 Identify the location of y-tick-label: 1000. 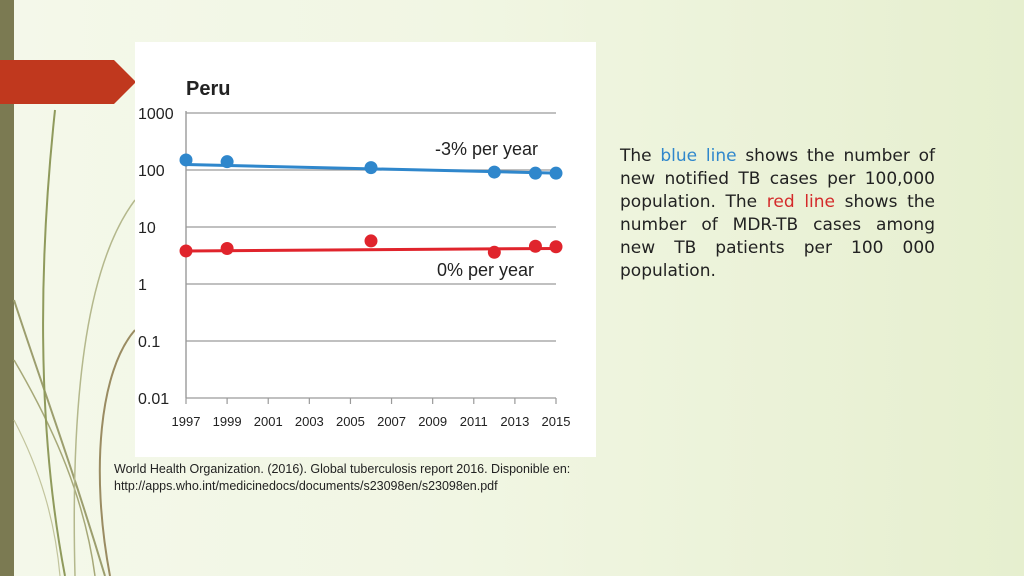
(156, 114).